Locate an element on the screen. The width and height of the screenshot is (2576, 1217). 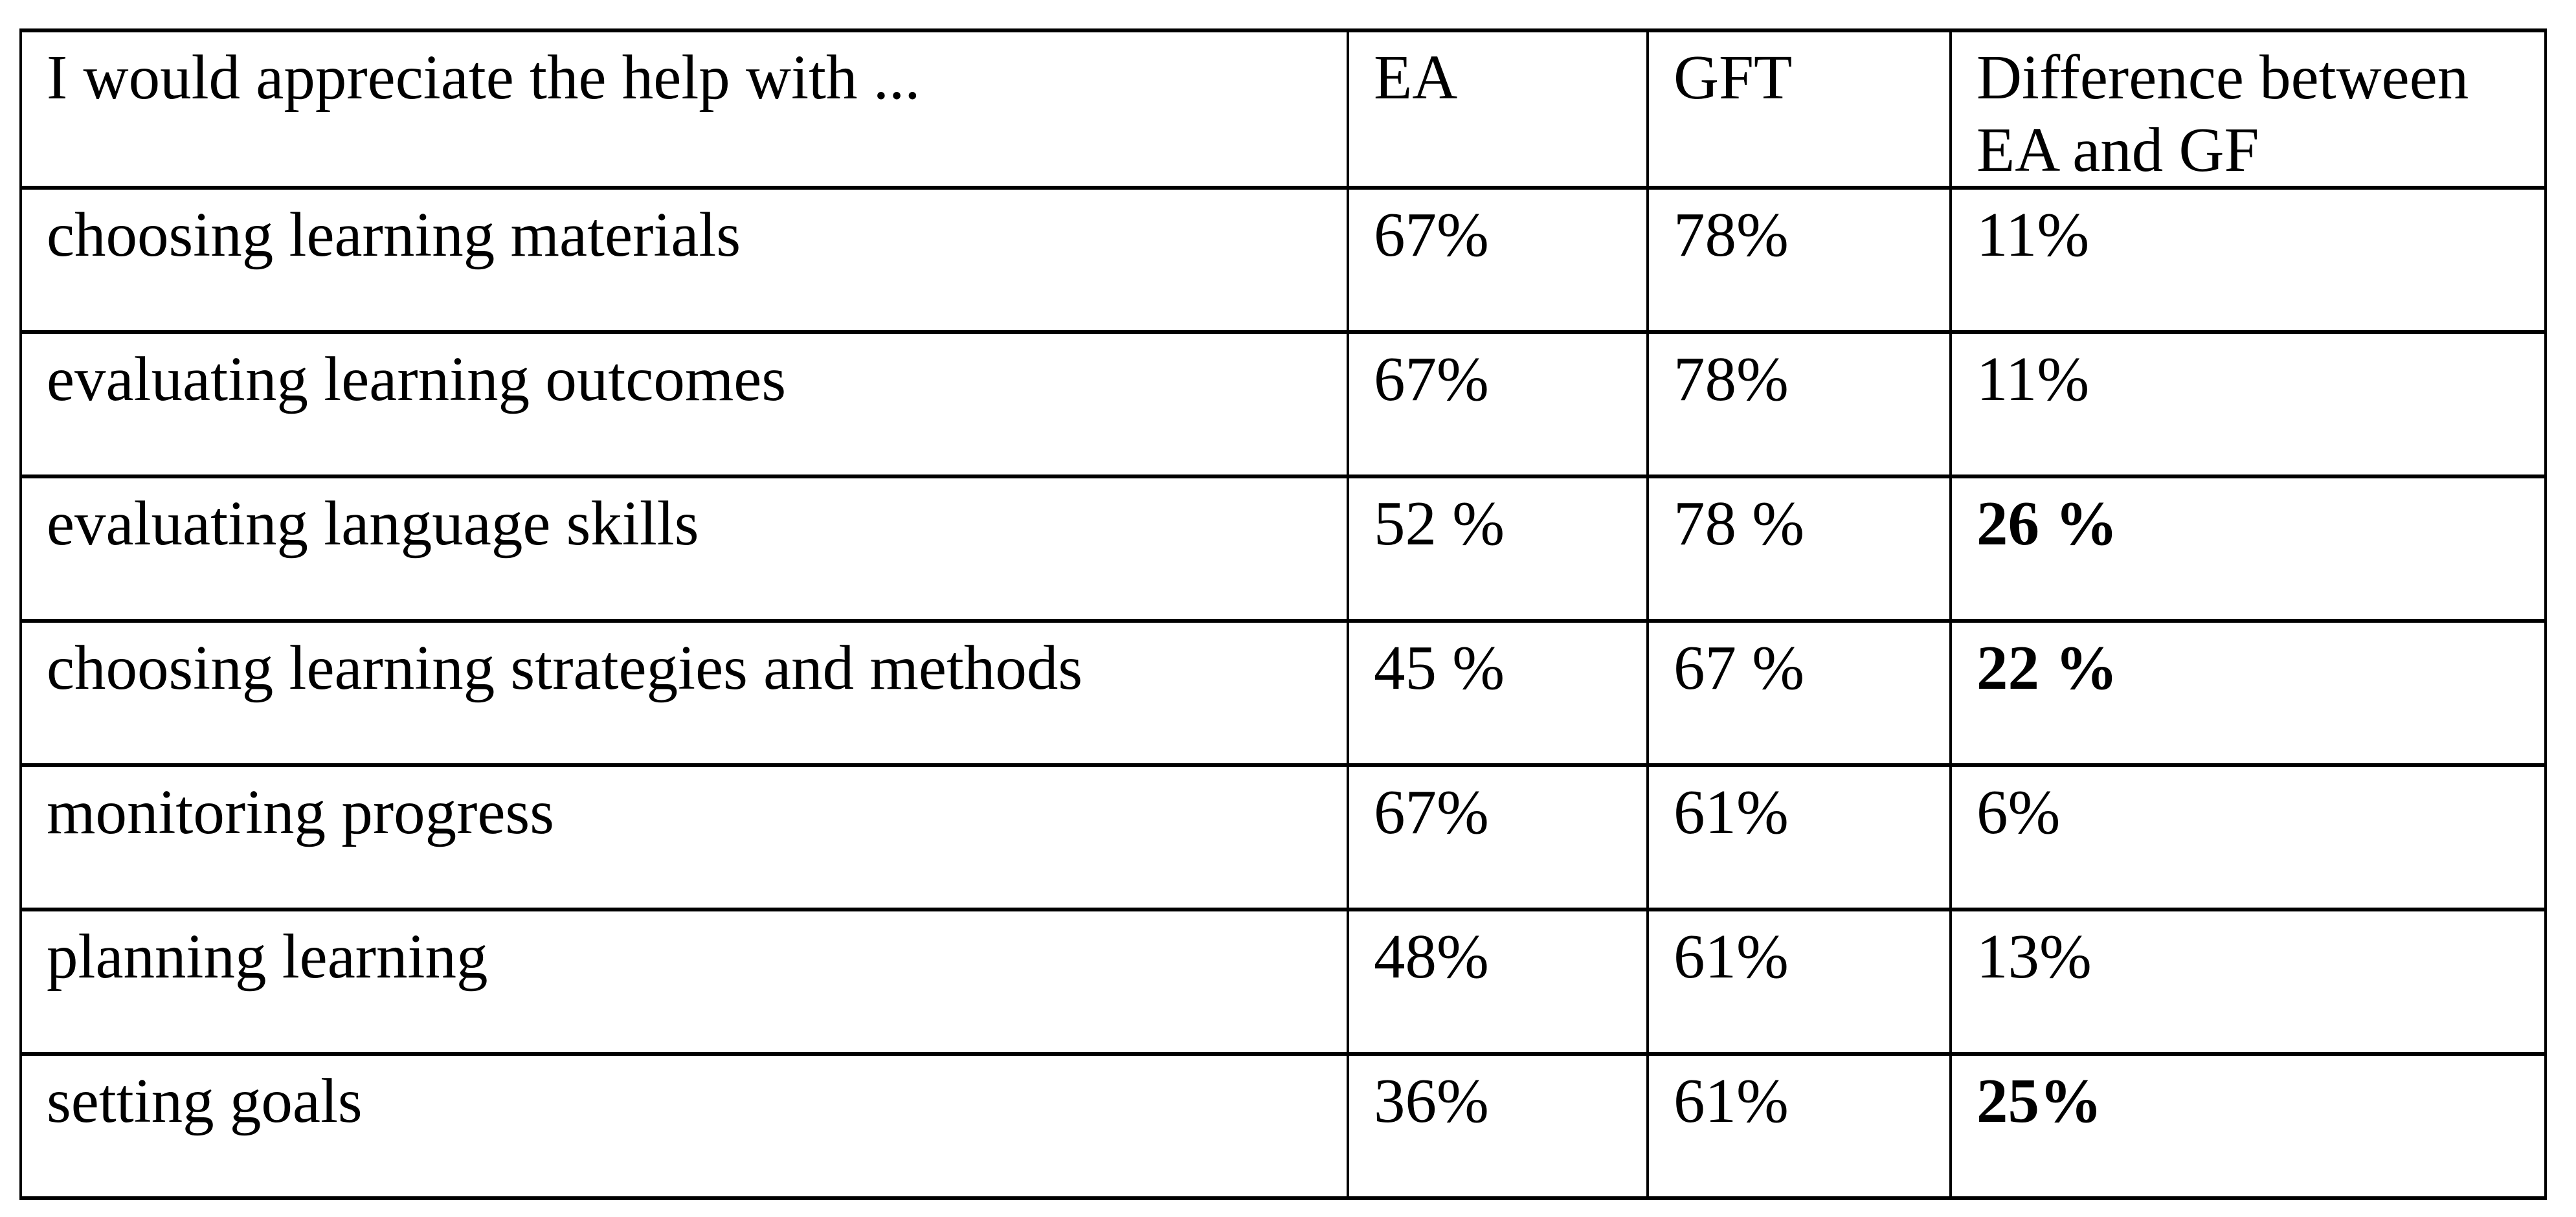
difference-value-cell: 6% is located at coordinates (2248, 837).